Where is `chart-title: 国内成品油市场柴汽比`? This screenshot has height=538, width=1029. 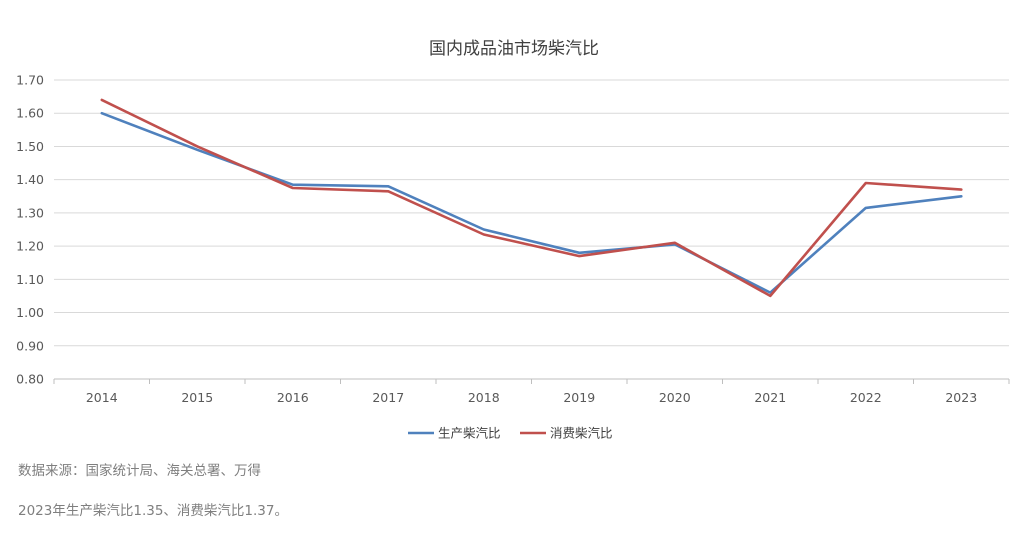
chart-title: 国内成品油市场柴汽比 is located at coordinates (514, 49).